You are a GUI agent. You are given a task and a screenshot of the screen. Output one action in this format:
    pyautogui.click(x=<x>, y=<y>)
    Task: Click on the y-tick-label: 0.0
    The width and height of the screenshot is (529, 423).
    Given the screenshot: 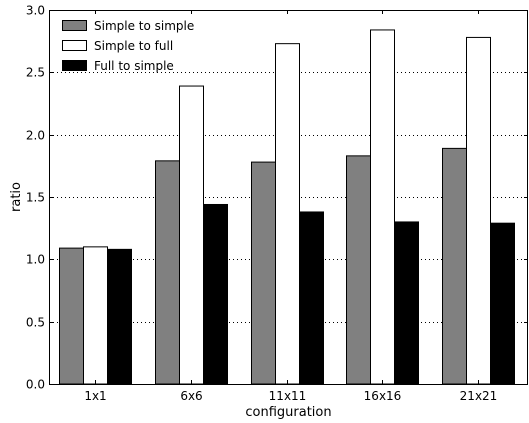 What is the action you would take?
    pyautogui.click(x=35, y=385)
    